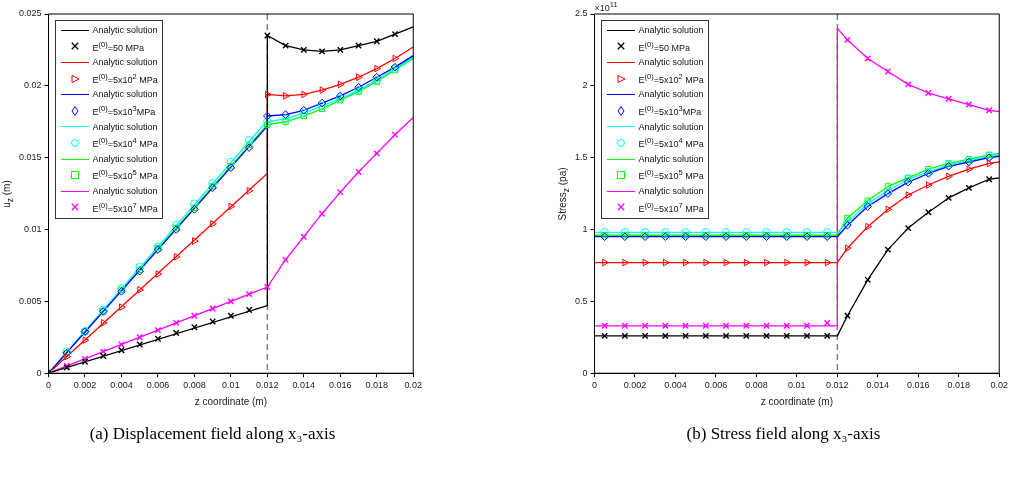 This screenshot has height=479, width=1011. Describe the element at coordinates (606, 6) in the screenshot. I see `text: ×10$^{11}$` at that location.